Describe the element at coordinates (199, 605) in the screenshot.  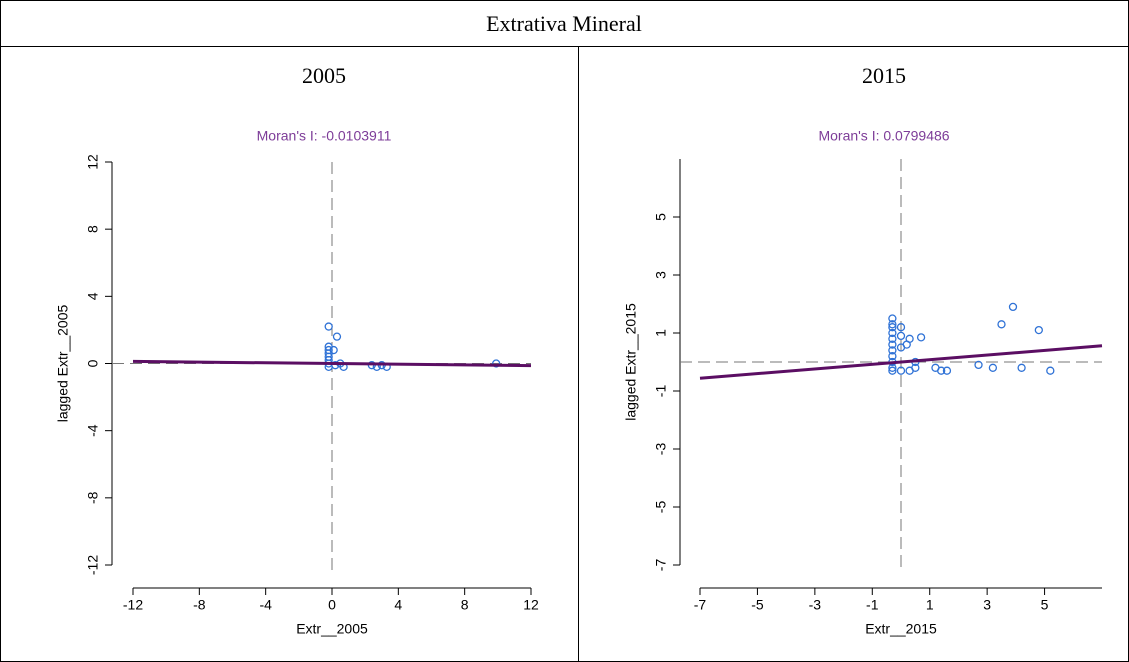
I see `x-tick-label: -8` at that location.